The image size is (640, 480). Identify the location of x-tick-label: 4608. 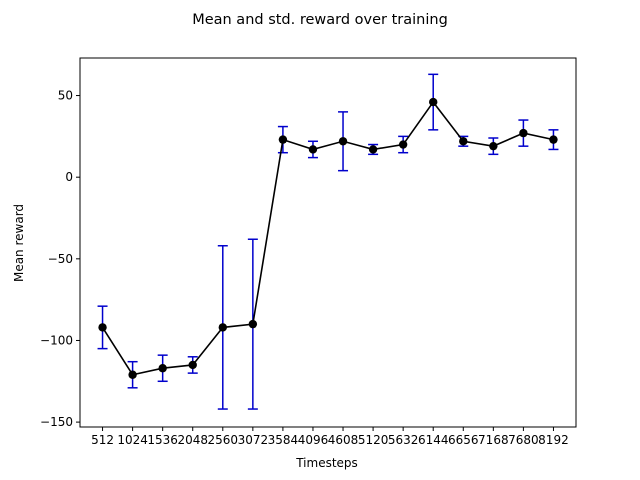
(343, 440).